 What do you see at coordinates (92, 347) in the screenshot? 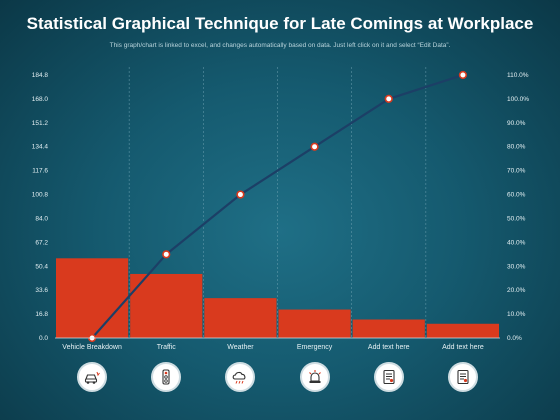
I see `x-category-label: Vehicle Breakdown` at bounding box center [92, 347].